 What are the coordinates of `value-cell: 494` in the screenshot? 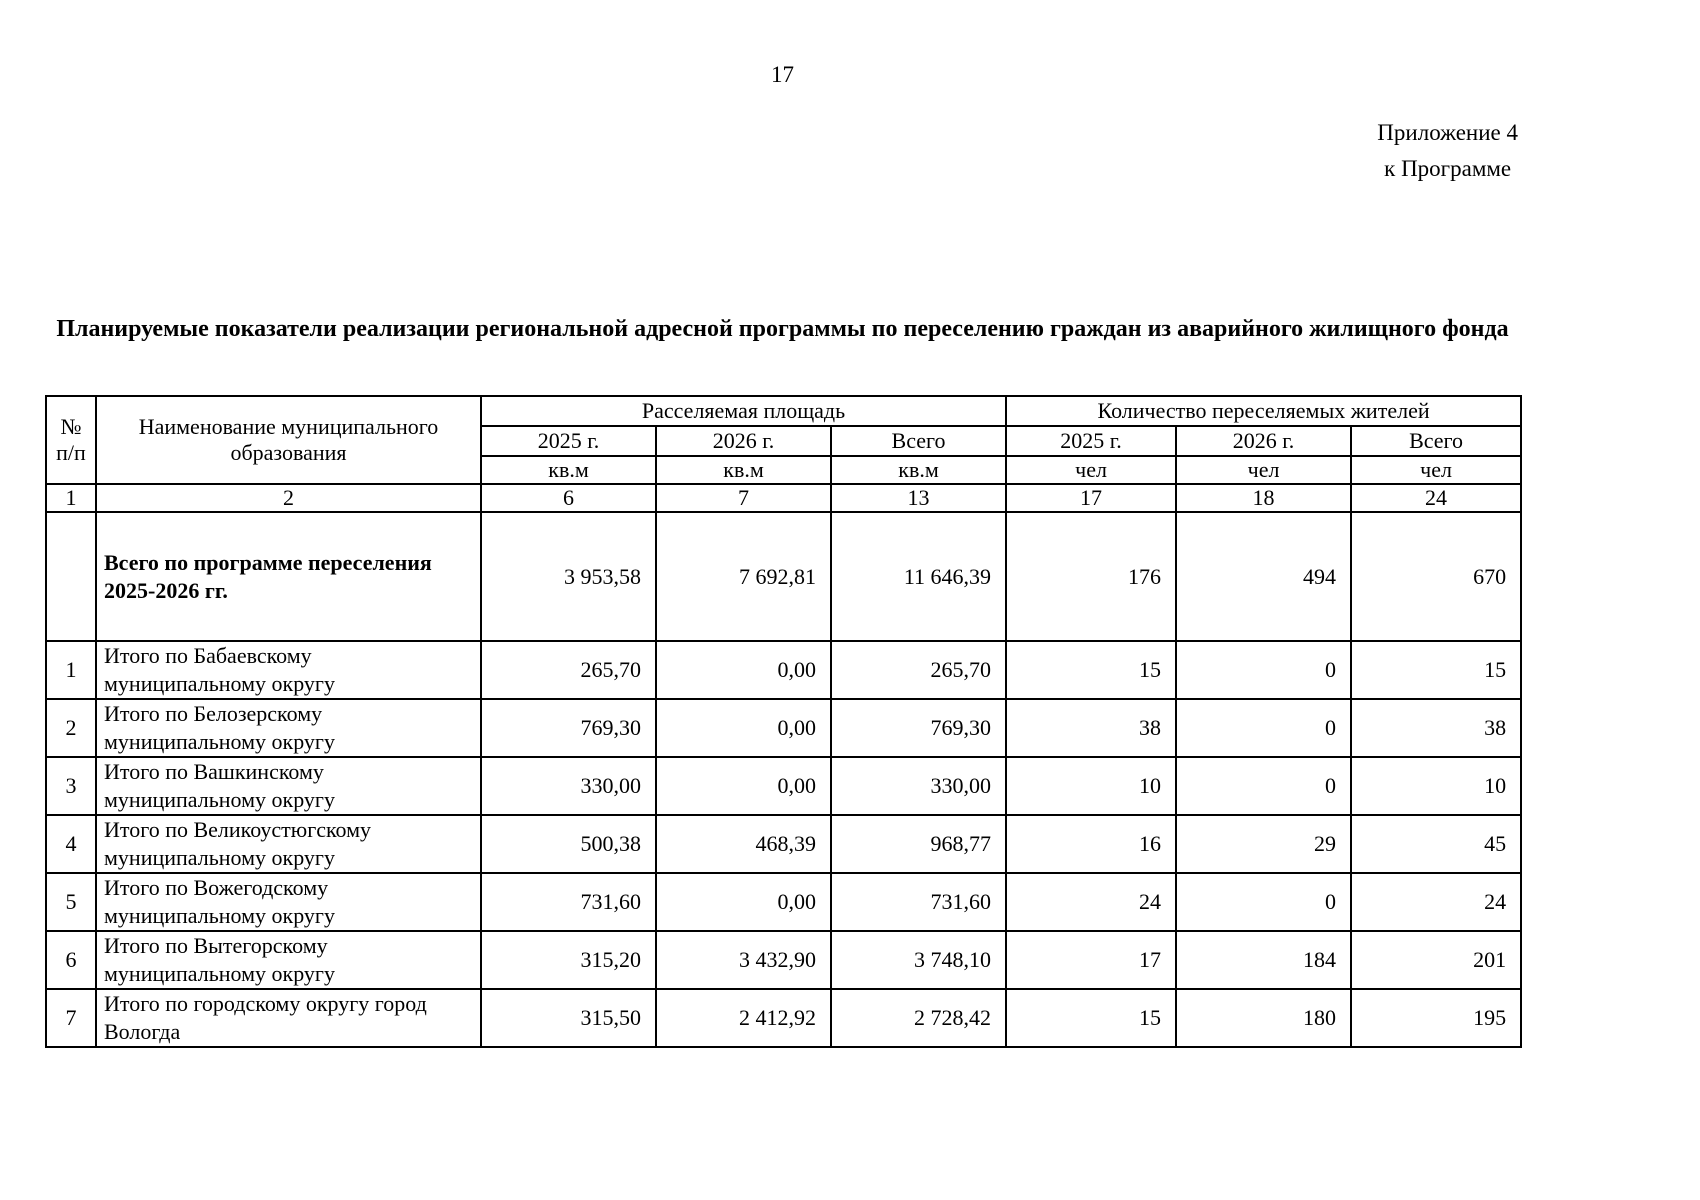 It's located at (1264, 576).